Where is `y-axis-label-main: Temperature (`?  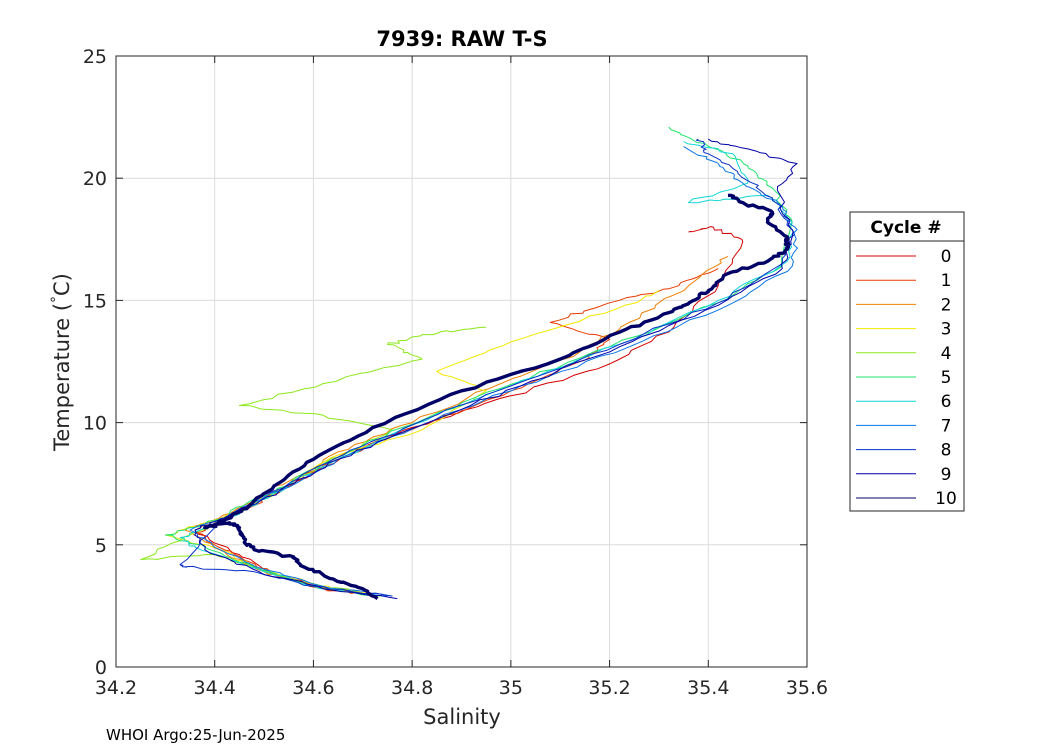
y-axis-label-main: Temperature ( is located at coordinates (62, 377).